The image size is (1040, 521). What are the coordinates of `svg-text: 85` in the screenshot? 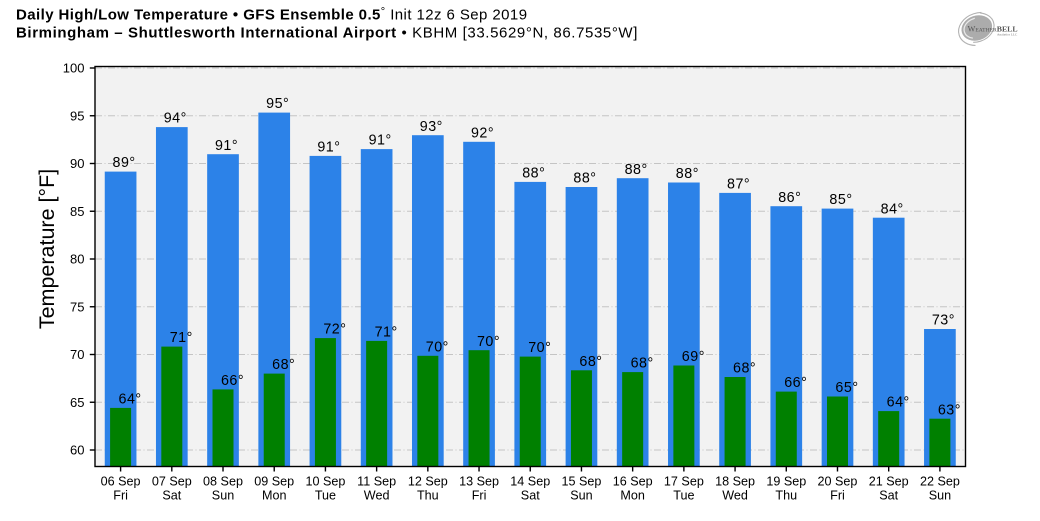 It's located at (77, 211).